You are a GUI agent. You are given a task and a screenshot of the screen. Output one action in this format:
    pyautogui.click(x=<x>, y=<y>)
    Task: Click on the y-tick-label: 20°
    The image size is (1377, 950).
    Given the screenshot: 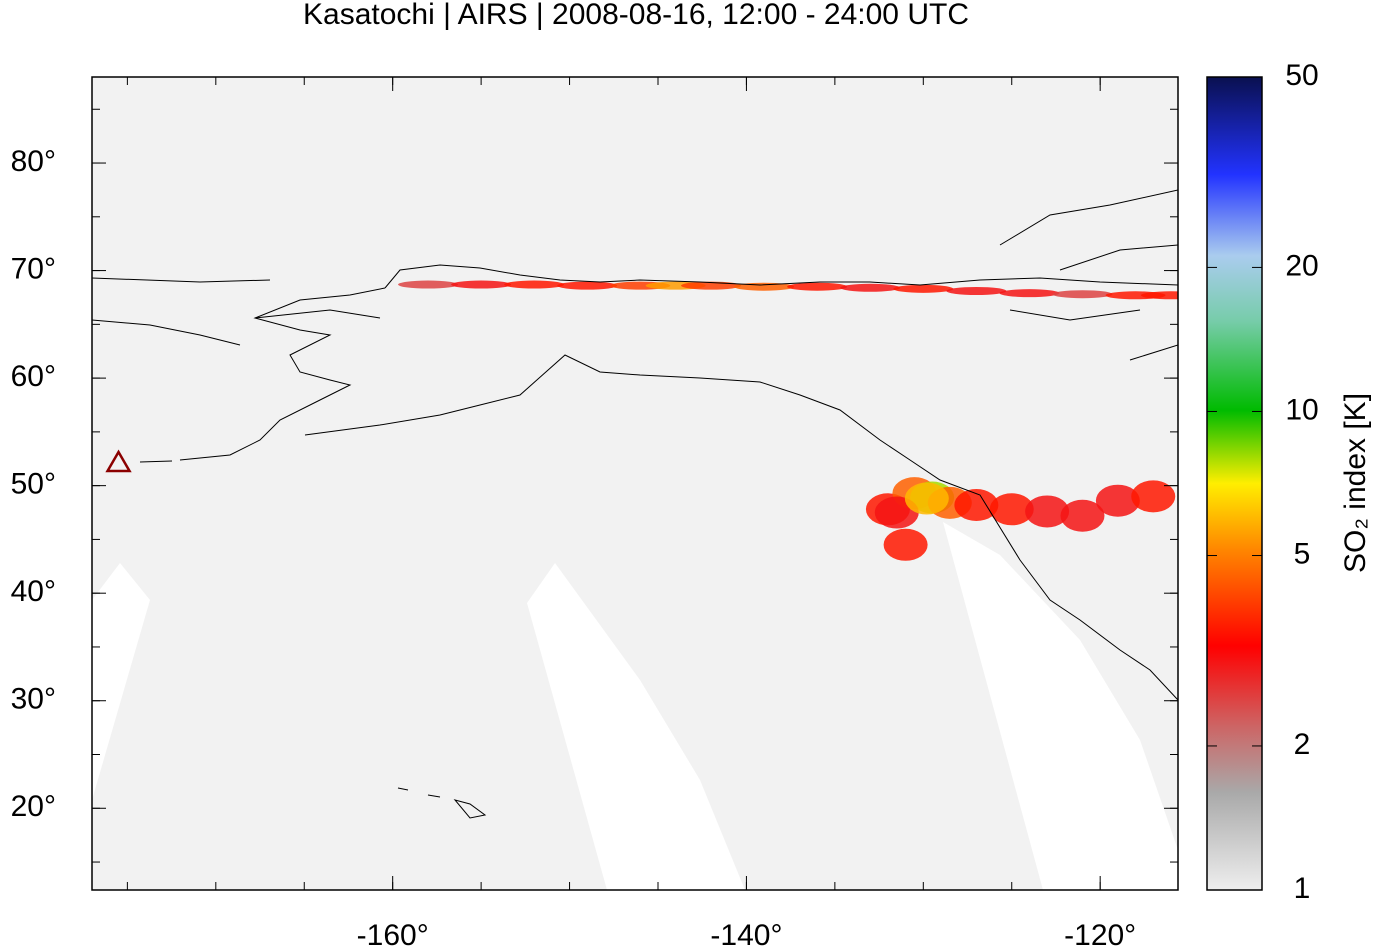 What is the action you would take?
    pyautogui.click(x=33, y=806)
    